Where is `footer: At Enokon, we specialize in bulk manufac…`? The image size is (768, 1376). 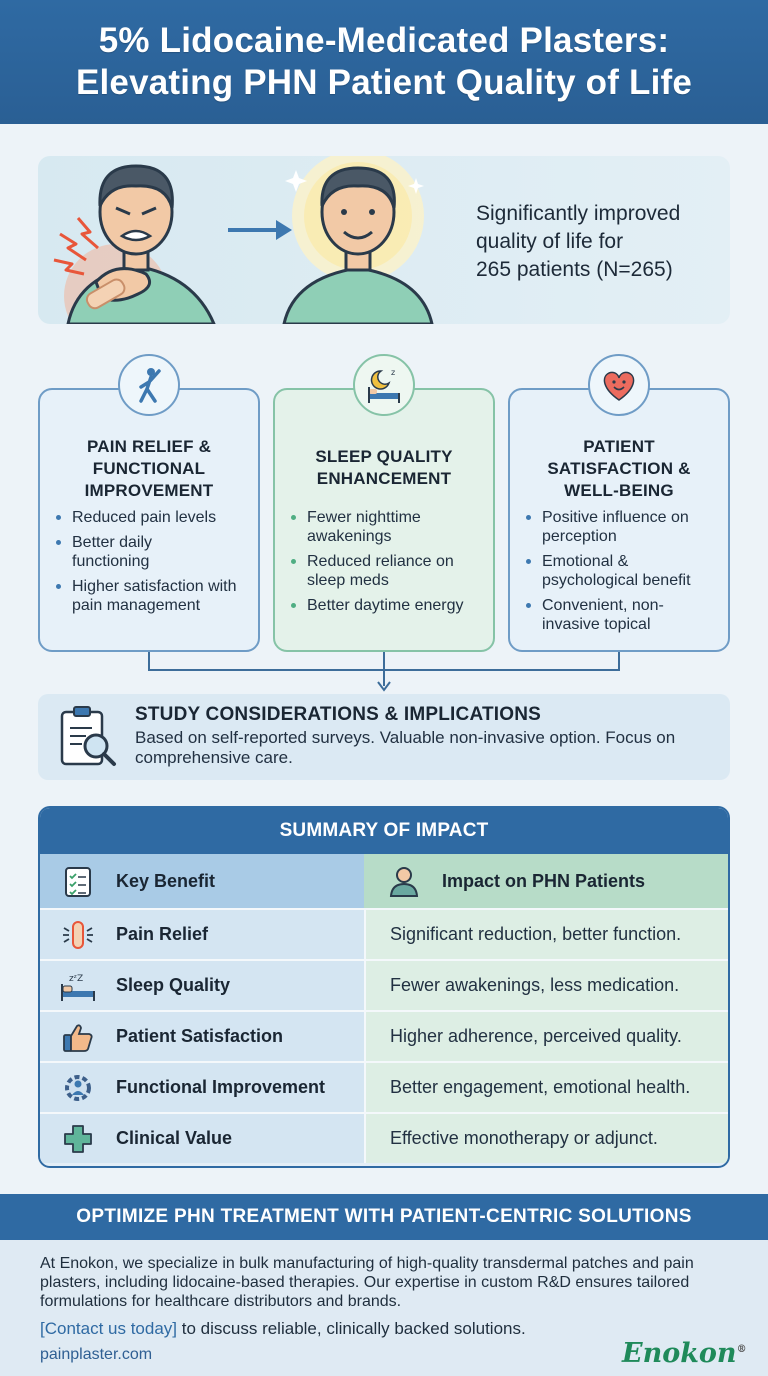 footer: At Enokon, we specialize in bulk manufac… is located at coordinates (384, 1308).